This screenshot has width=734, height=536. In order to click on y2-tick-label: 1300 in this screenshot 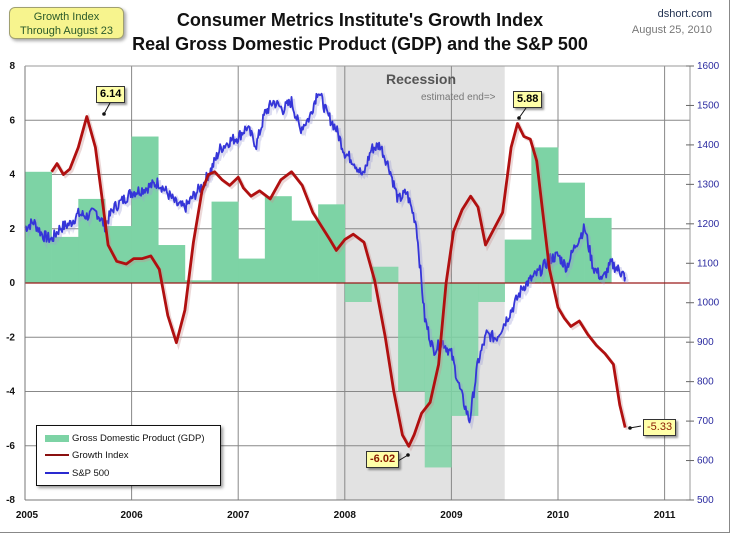, I will do `click(708, 184)`.